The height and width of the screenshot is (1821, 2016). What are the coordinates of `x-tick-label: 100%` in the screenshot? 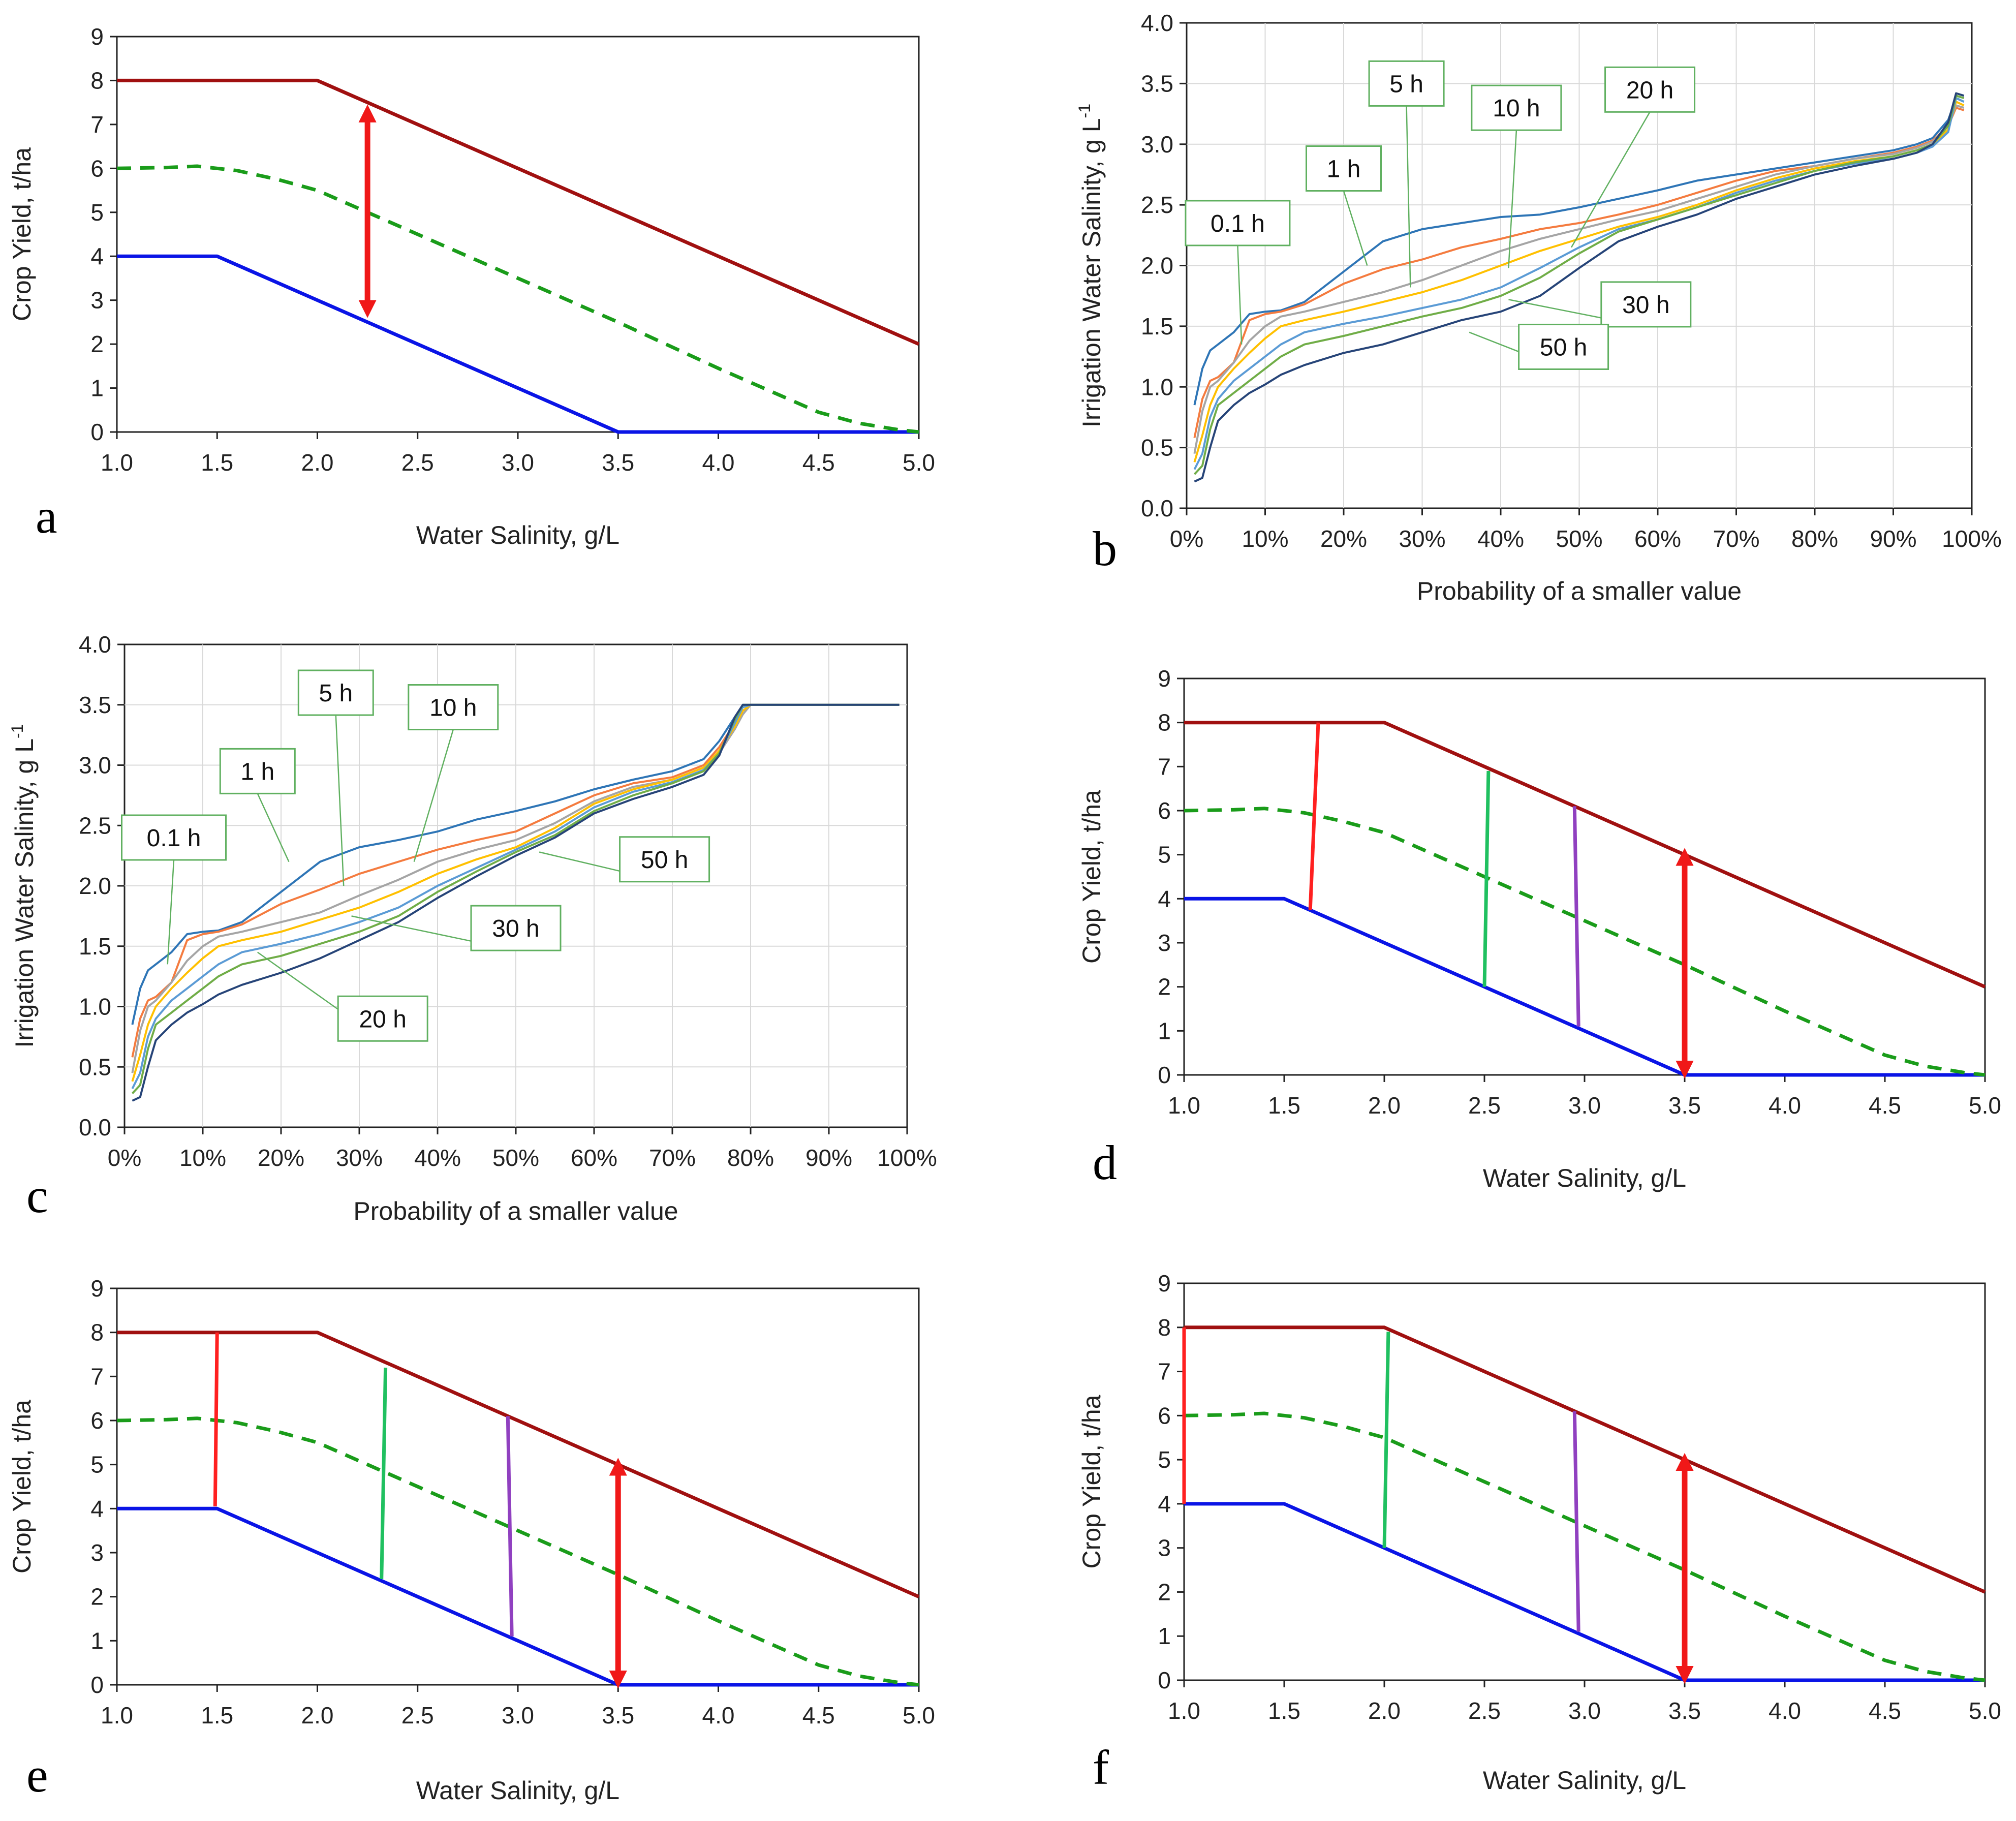 It's located at (907, 1158).